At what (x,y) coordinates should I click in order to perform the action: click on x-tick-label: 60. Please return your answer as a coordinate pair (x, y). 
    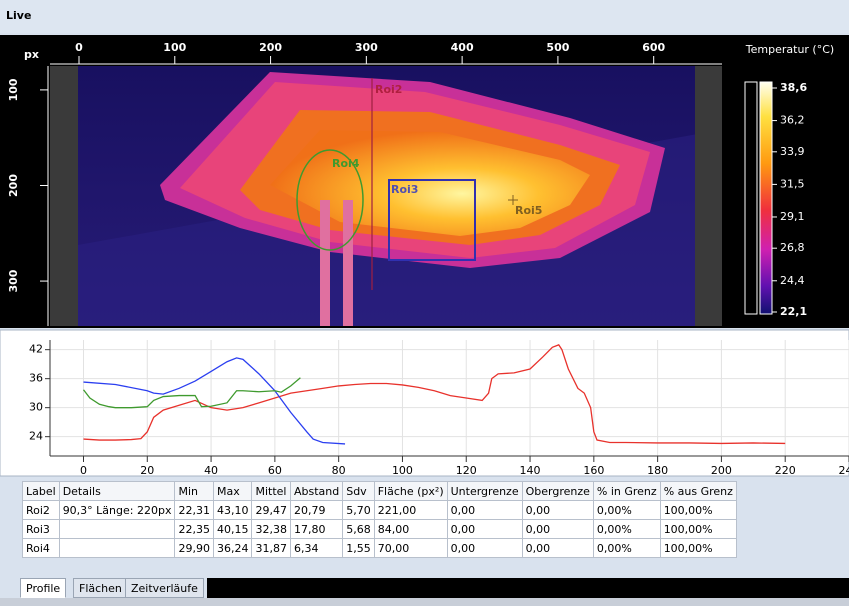
    Looking at the image, I should click on (275, 470).